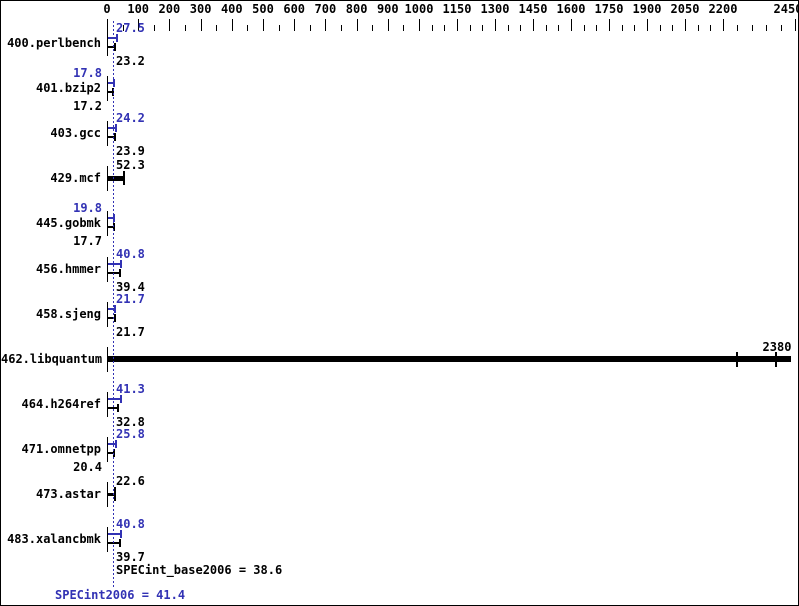 Image resolution: width=799 pixels, height=606 pixels. Describe the element at coordinates (399, 405) in the screenshot. I see `benchmark-row: 464.h264ref 41.3 32.8` at that location.